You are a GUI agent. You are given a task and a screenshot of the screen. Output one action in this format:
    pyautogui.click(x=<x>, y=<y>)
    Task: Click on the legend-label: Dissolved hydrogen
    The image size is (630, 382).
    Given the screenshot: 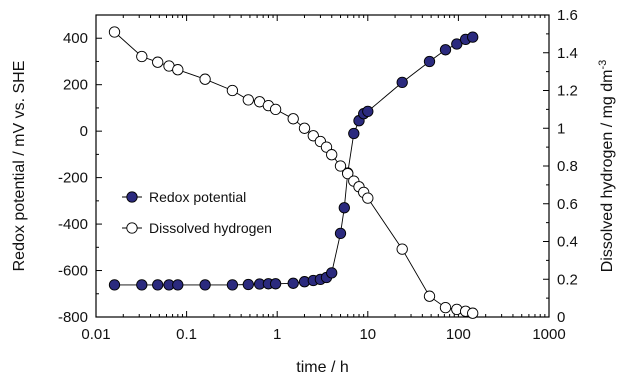 What is the action you would take?
    pyautogui.click(x=210, y=228)
    